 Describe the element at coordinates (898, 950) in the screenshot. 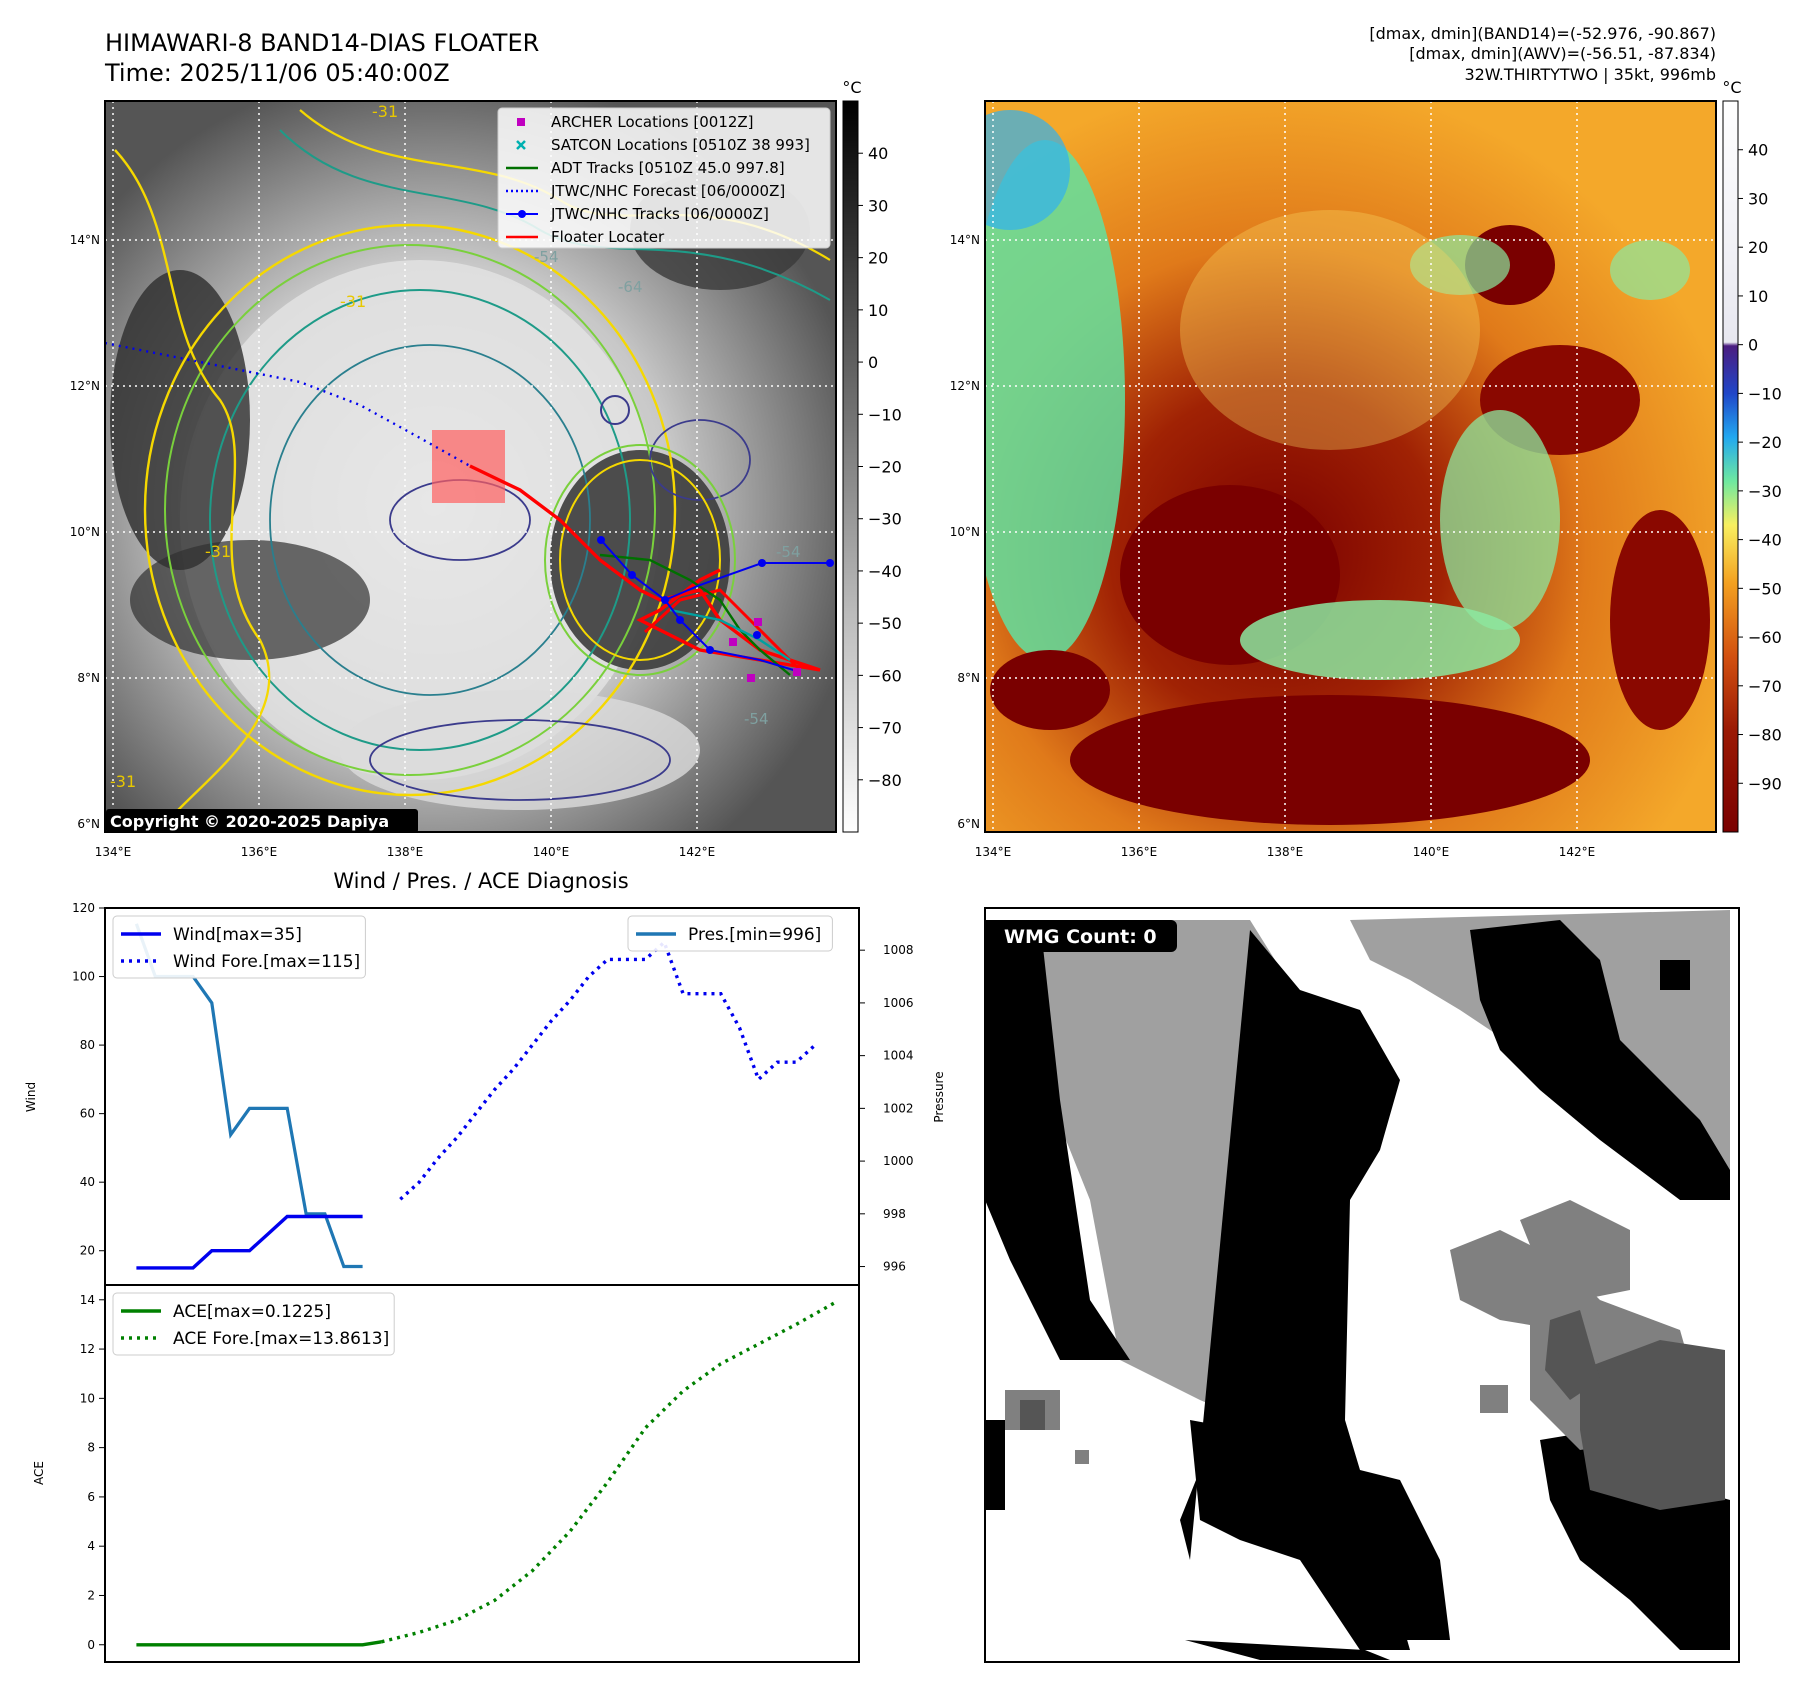

I see `y-tick-label: 1008` at that location.